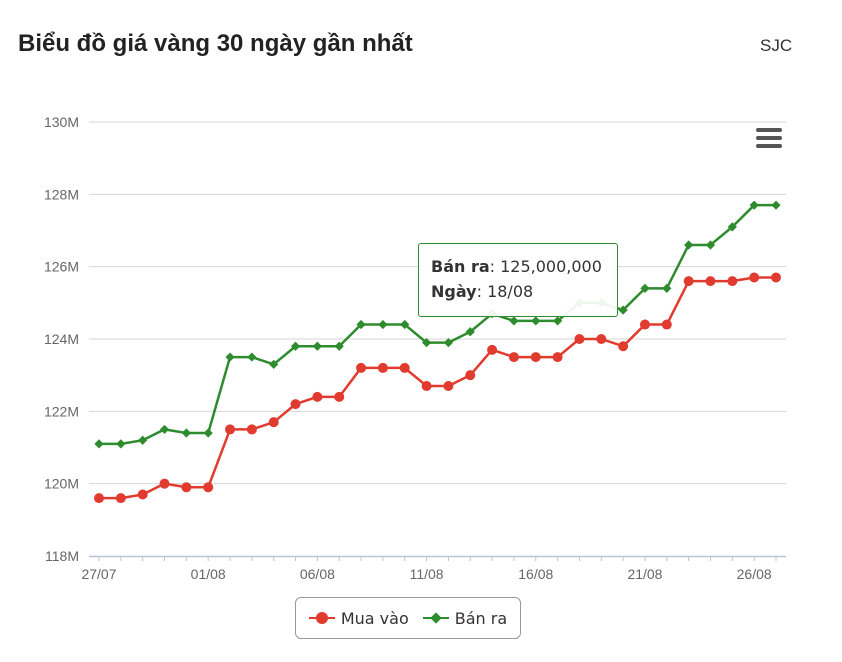  I want to click on chart-title: Biểu đồ giá vàng 30 ngày gần nhất, so click(215, 43).